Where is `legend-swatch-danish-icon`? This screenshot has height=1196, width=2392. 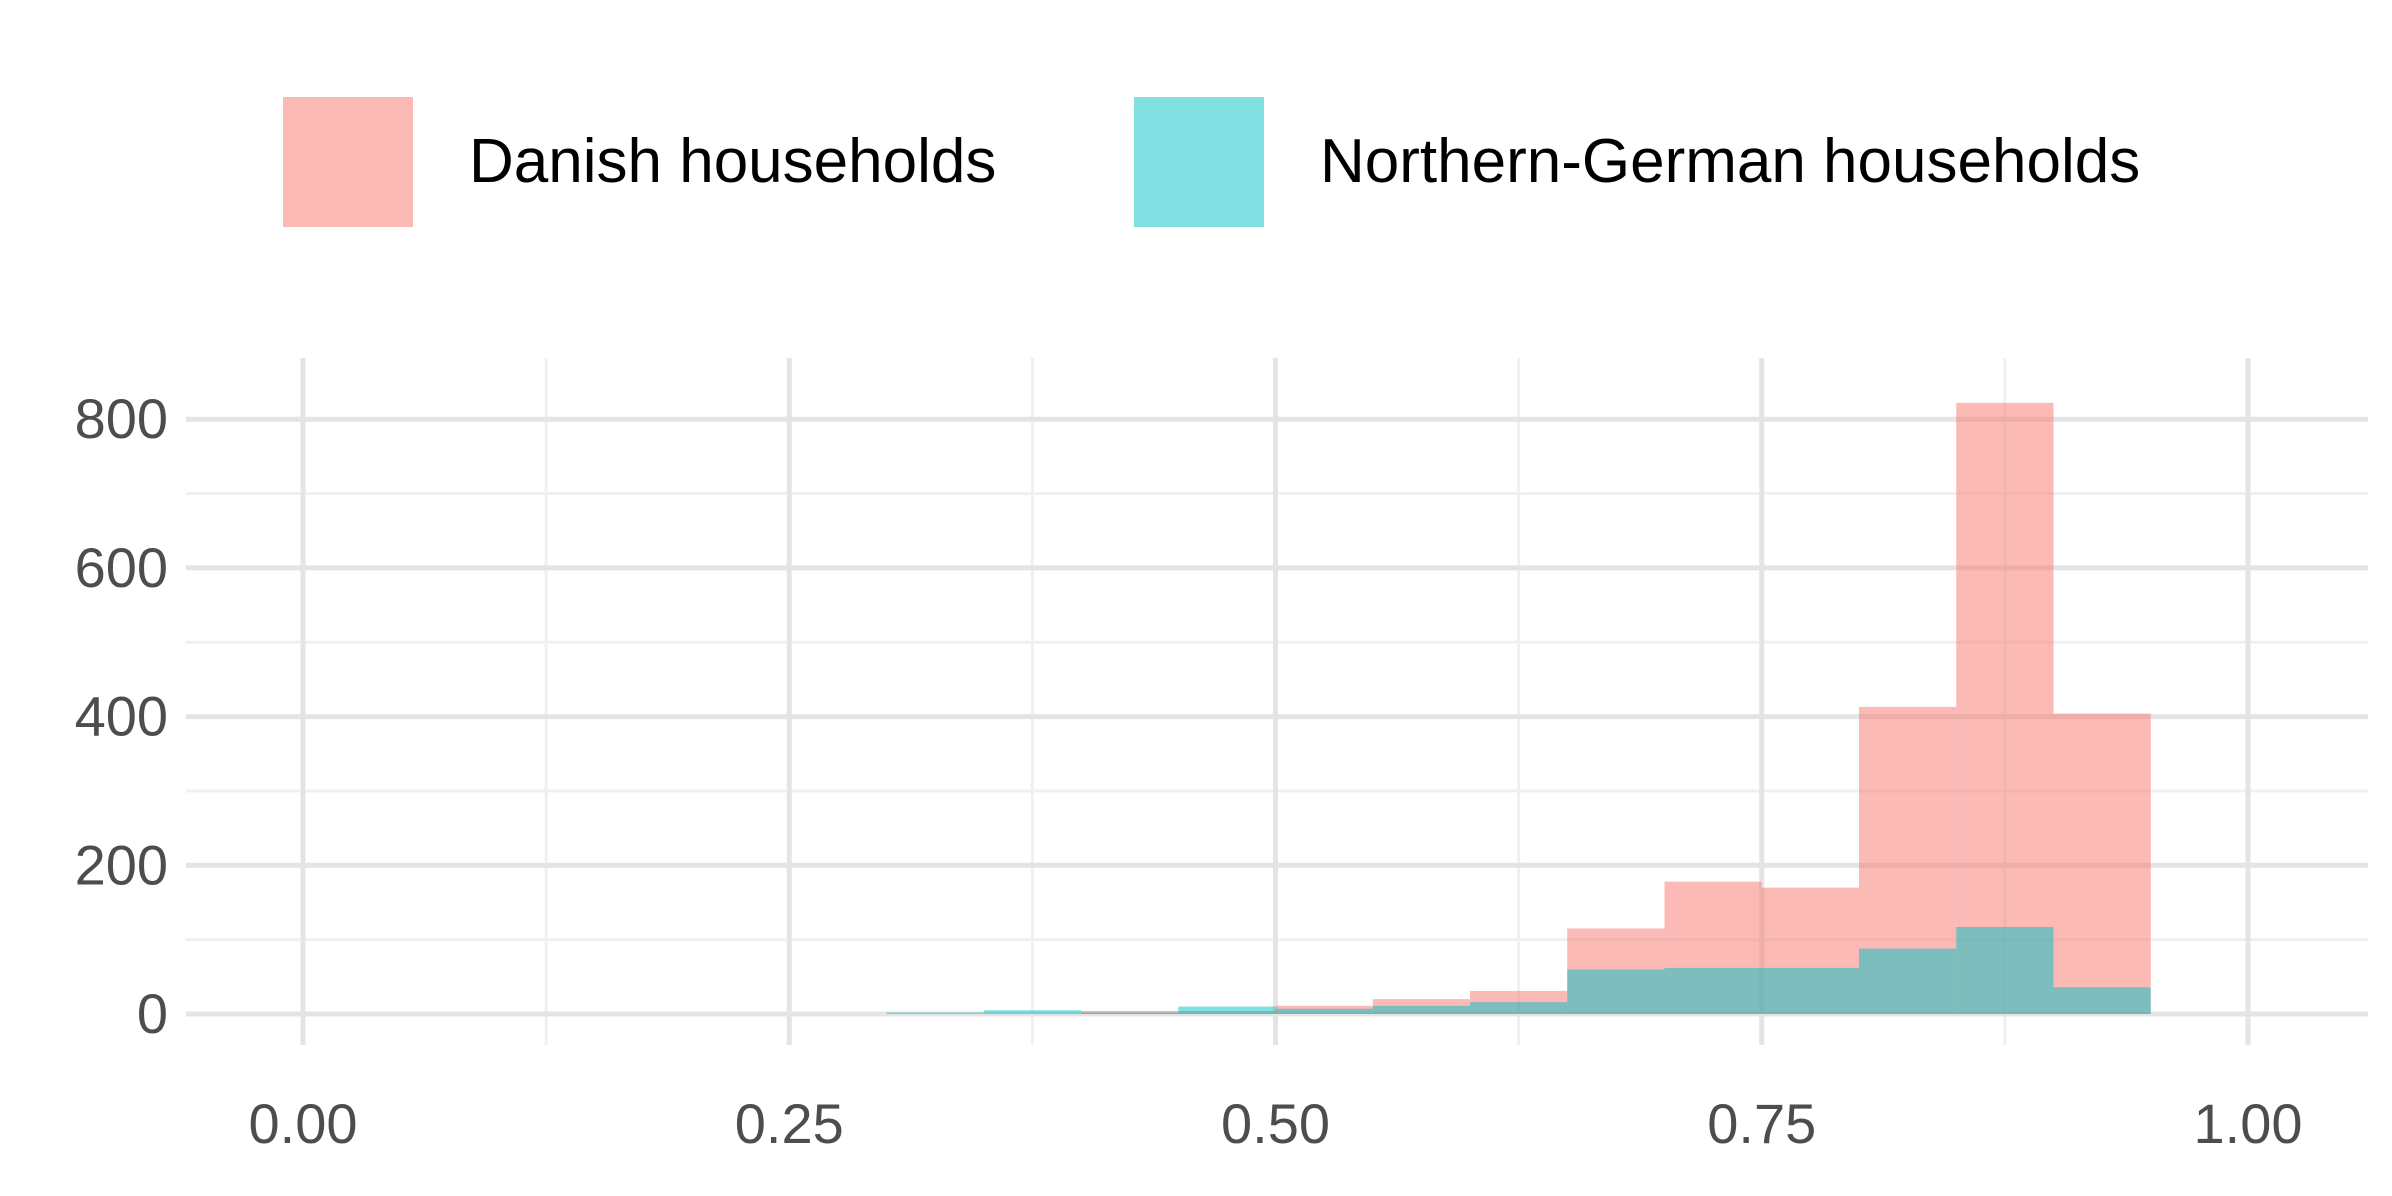
legend-swatch-danish-icon is located at coordinates (348, 162).